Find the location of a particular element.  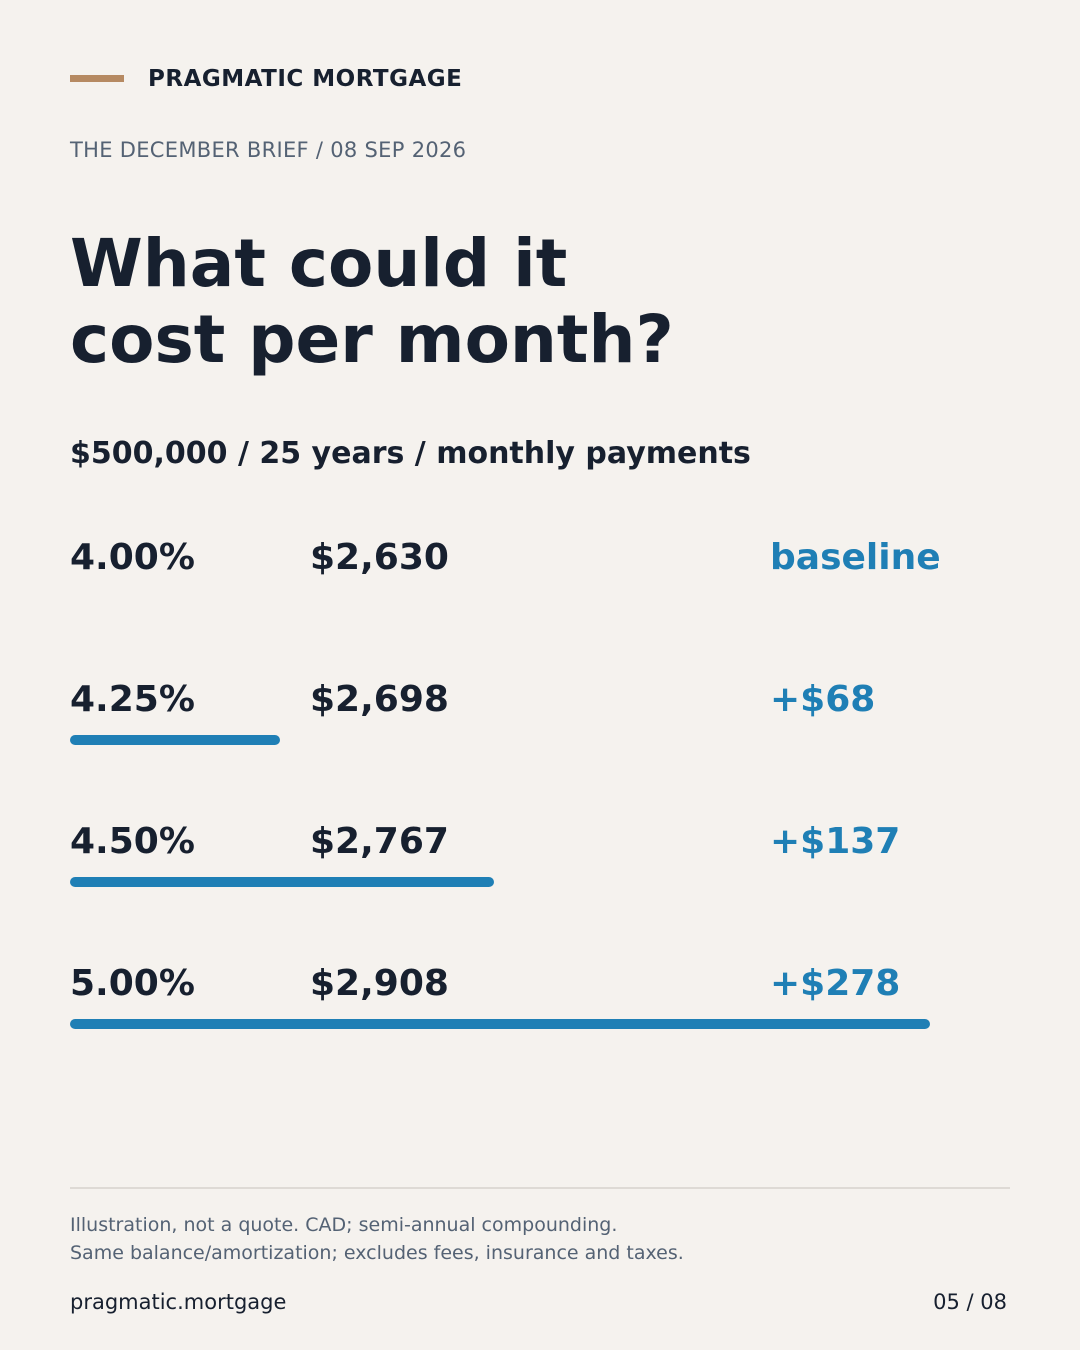

monthly-payment-label: $2,698 is located at coordinates (379, 699).